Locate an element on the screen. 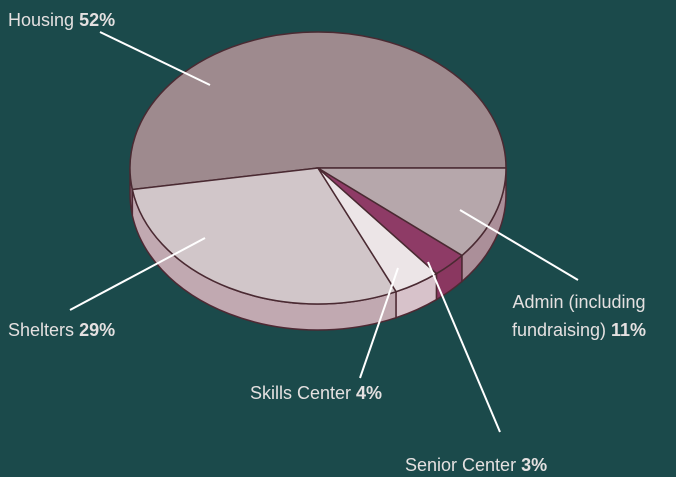 The image size is (676, 477). slice-label: Housing 52% is located at coordinates (61, 20).